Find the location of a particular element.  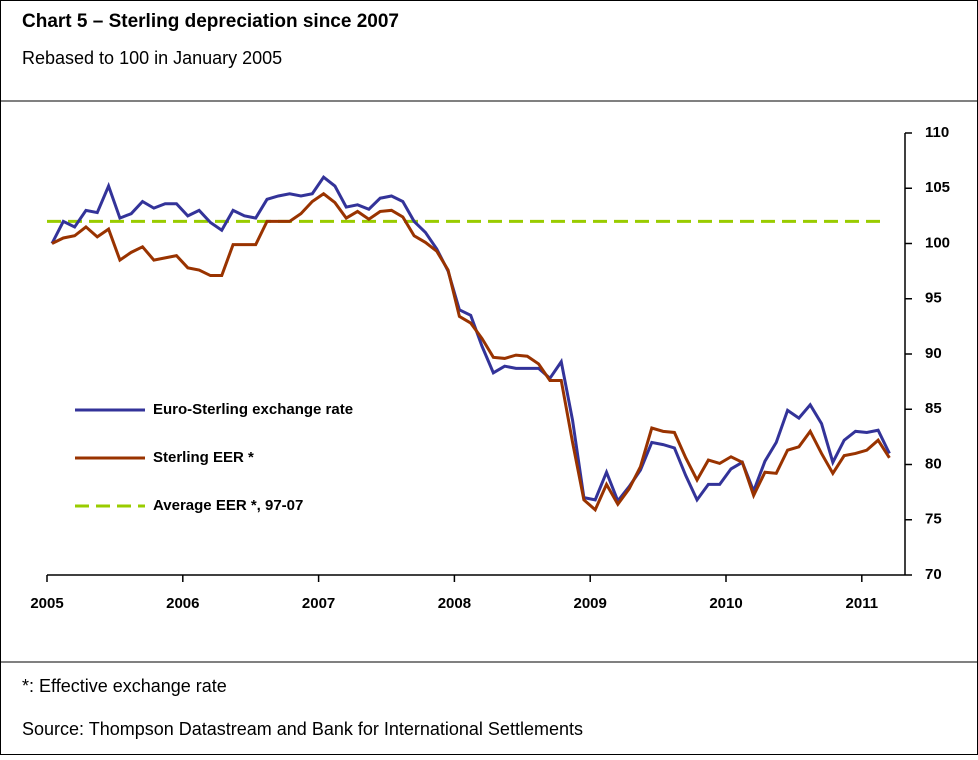

y-tick-label: 75 is located at coordinates (933, 519).